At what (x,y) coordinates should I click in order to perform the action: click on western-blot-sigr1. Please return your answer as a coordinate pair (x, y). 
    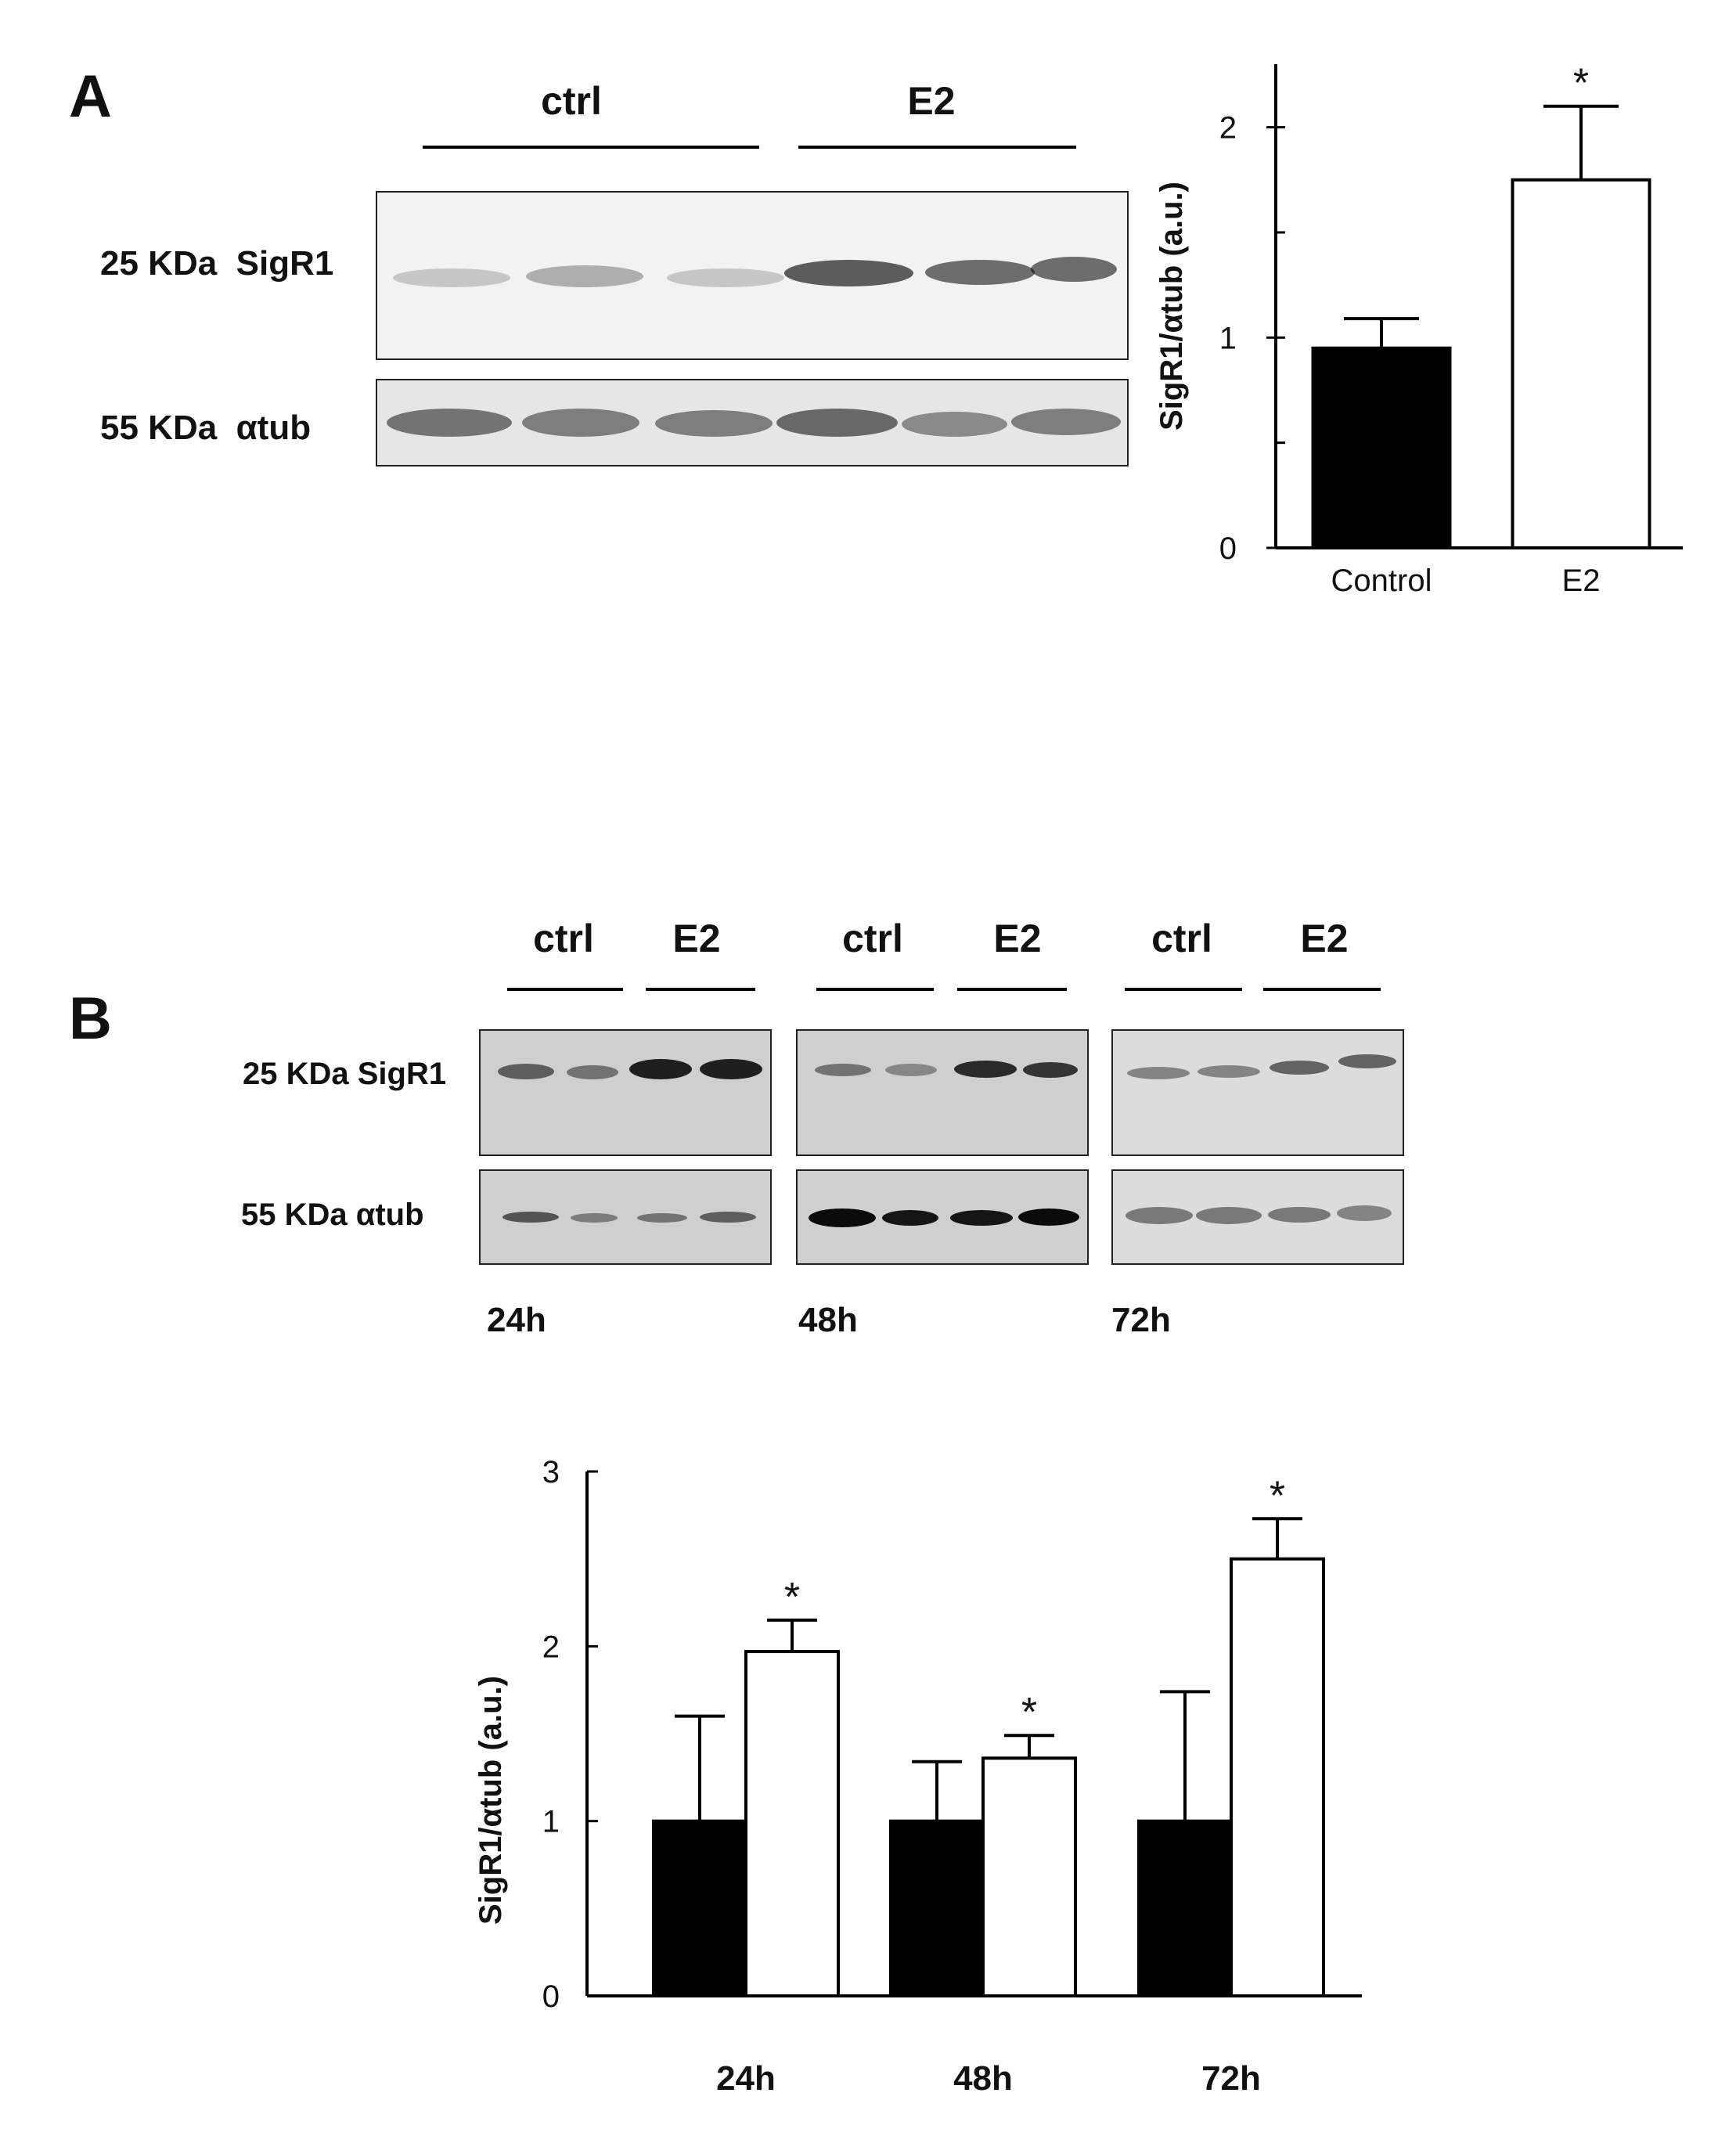
    Looking at the image, I should click on (752, 275).